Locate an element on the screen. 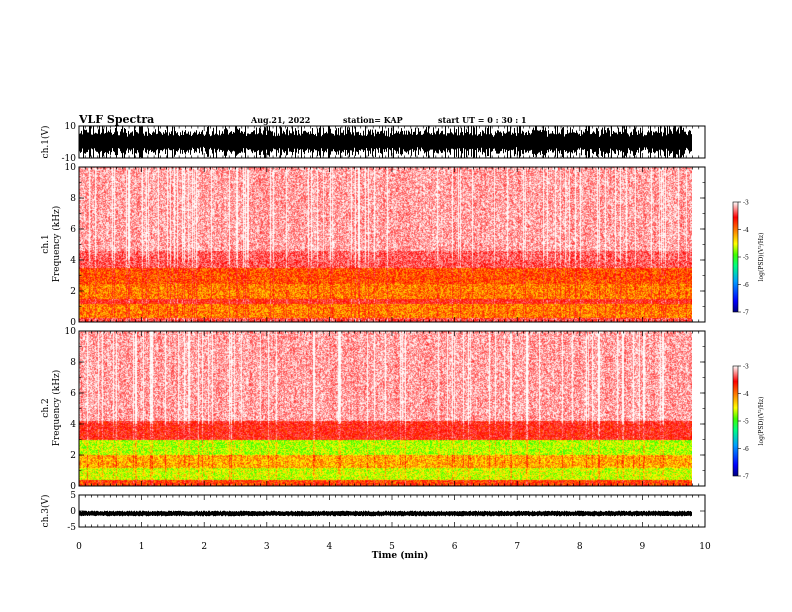 Image resolution: width=792 pixels, height=612 pixels. ch1-colorbar: -3 -4 -5 -6 -7 log(PSD)(V²/Hz) is located at coordinates (748, 258).